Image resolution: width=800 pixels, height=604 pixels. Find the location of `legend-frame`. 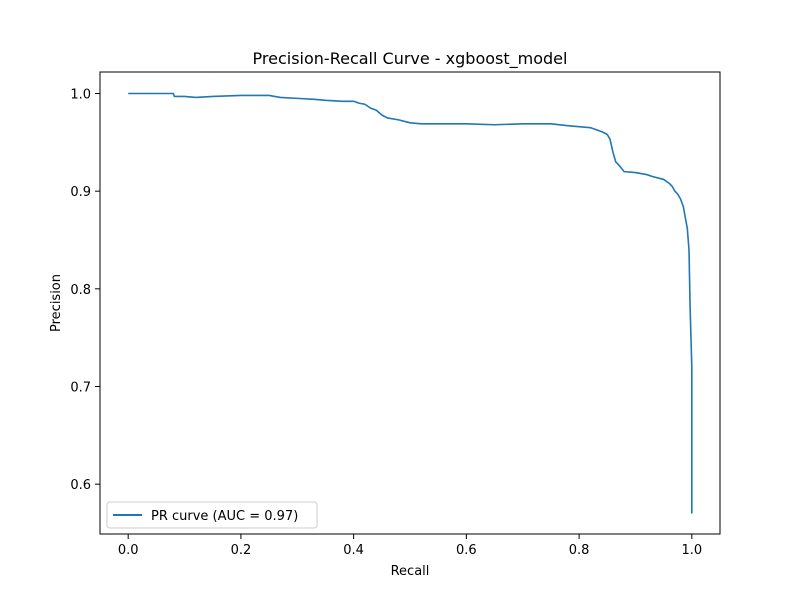

legend-frame is located at coordinates (212, 515).